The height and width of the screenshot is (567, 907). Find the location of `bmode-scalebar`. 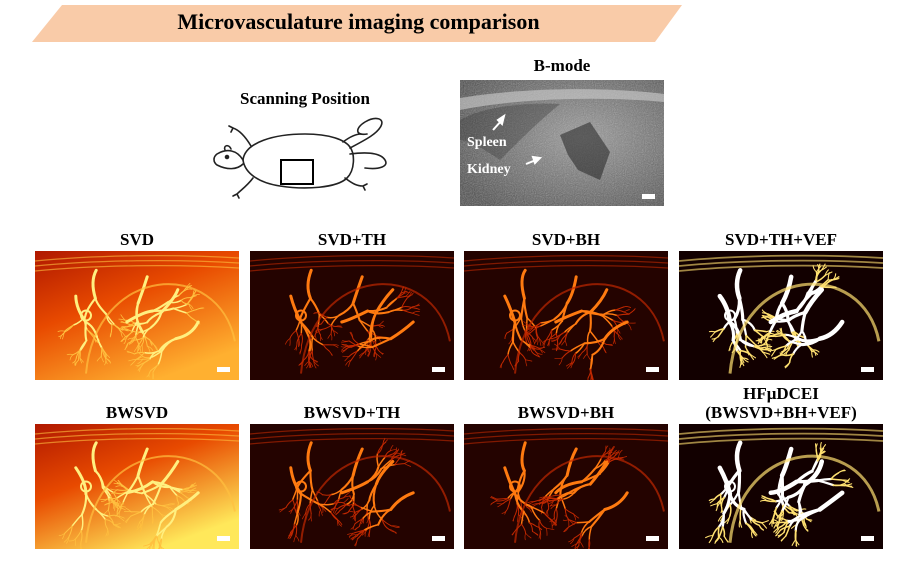

bmode-scalebar is located at coordinates (648, 196).